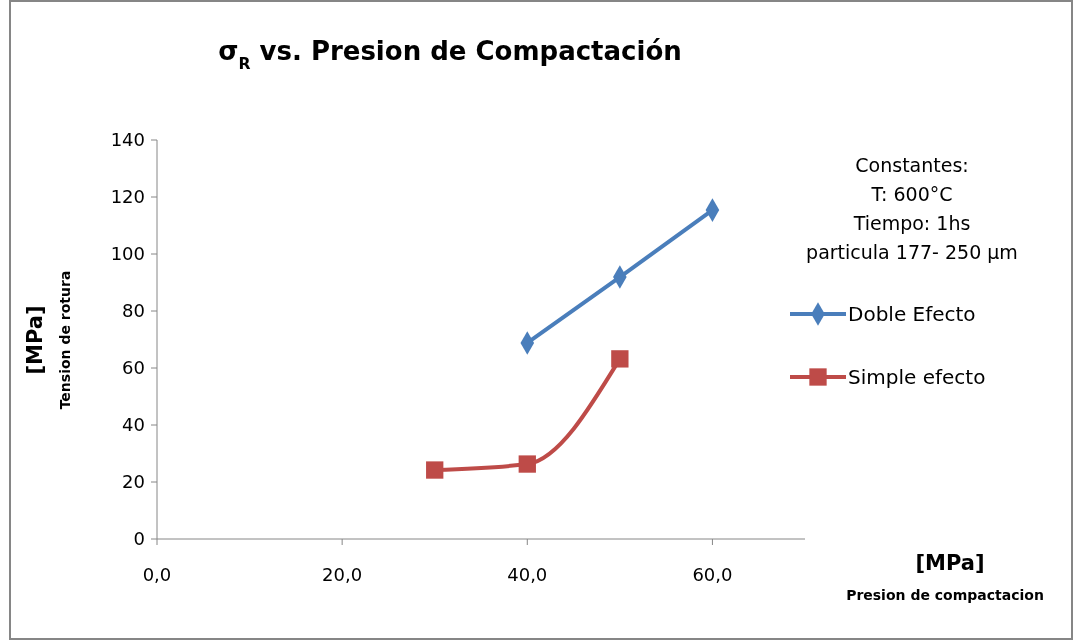 This screenshot has width=1073, height=640. I want to click on x-tick-label: 20,0, so click(342, 574).